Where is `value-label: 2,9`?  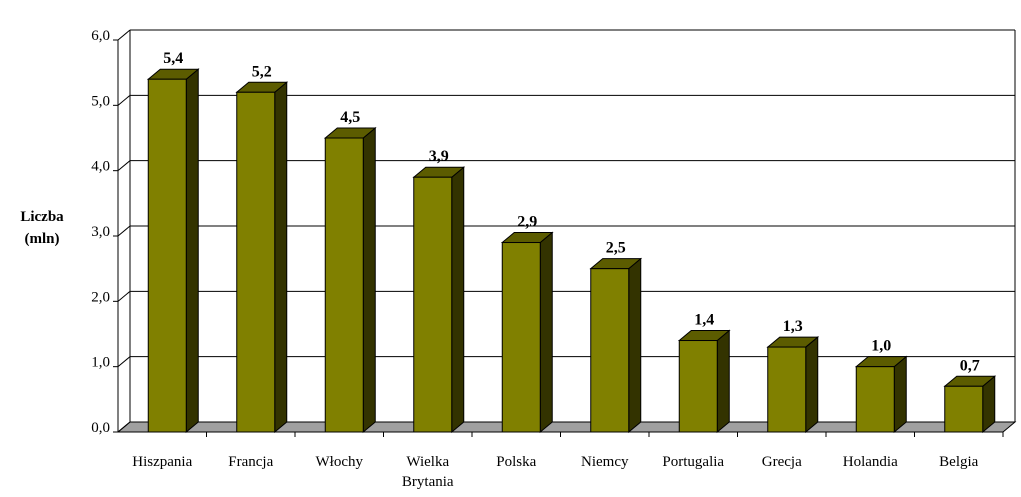
value-label: 2,9 is located at coordinates (527, 222).